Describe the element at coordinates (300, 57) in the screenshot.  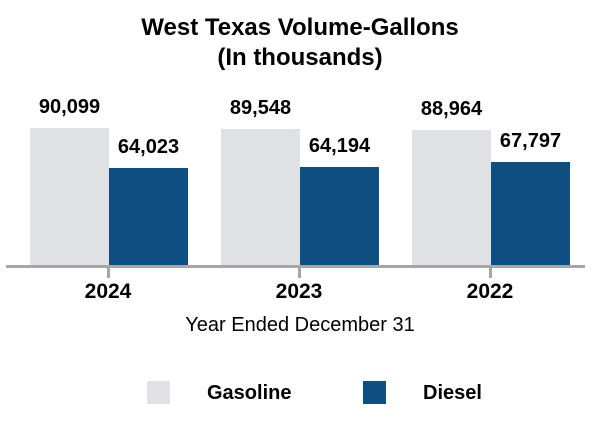
I see `chart-title-line2: (In thousands)` at that location.